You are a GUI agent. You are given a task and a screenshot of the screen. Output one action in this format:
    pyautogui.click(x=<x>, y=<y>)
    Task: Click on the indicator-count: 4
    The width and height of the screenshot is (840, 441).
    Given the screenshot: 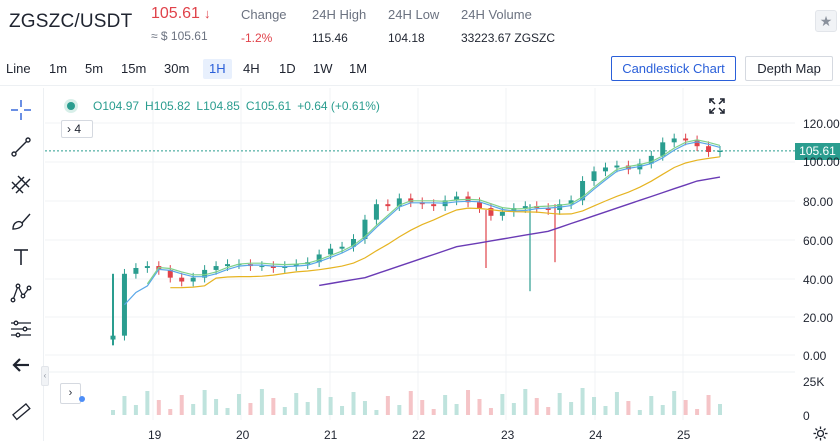 What is the action you would take?
    pyautogui.click(x=78, y=129)
    